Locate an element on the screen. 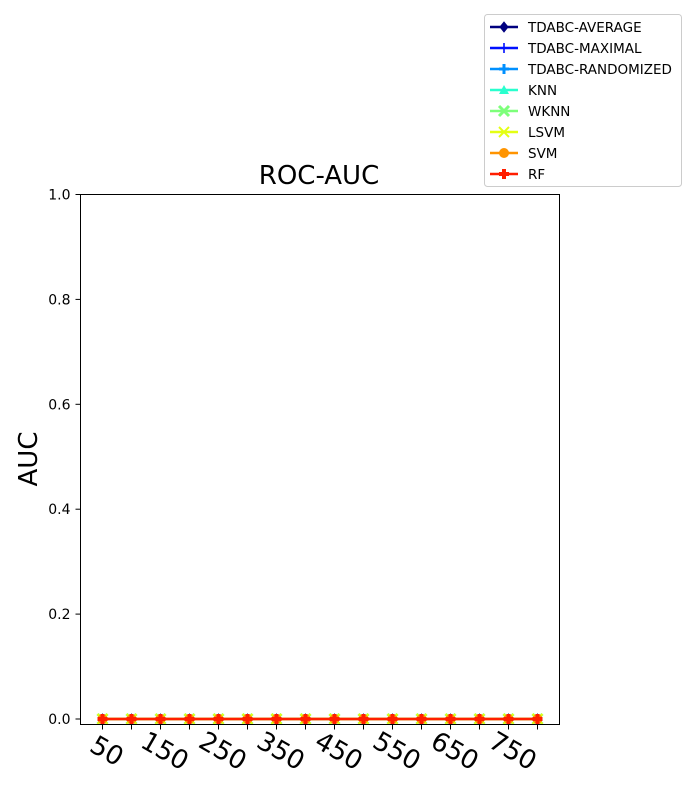 The image size is (700, 800). legend-entry: TDABC-MAXIMAL is located at coordinates (566, 49).